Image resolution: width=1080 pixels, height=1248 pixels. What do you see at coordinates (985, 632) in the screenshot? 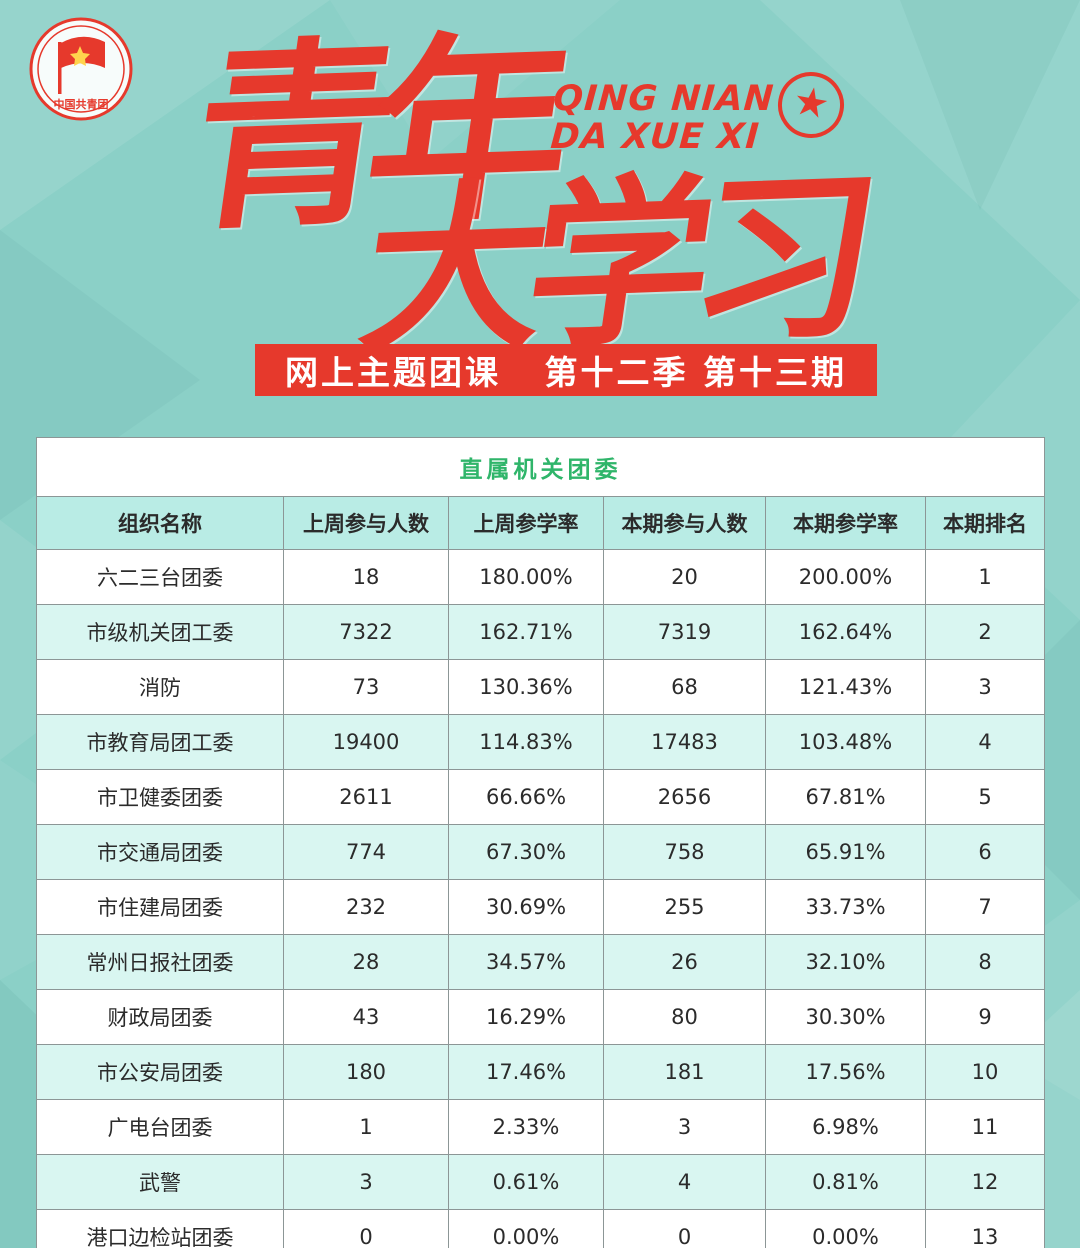
I see `table-cell: 2` at bounding box center [985, 632].